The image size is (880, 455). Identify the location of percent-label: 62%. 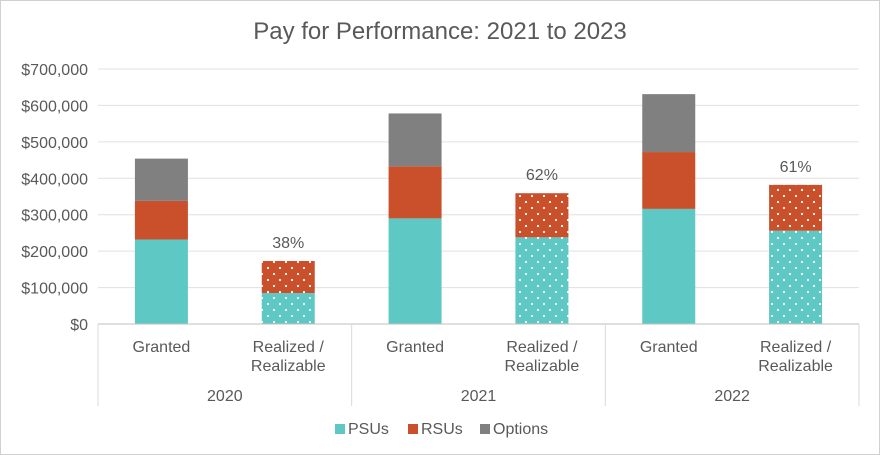
(542, 175).